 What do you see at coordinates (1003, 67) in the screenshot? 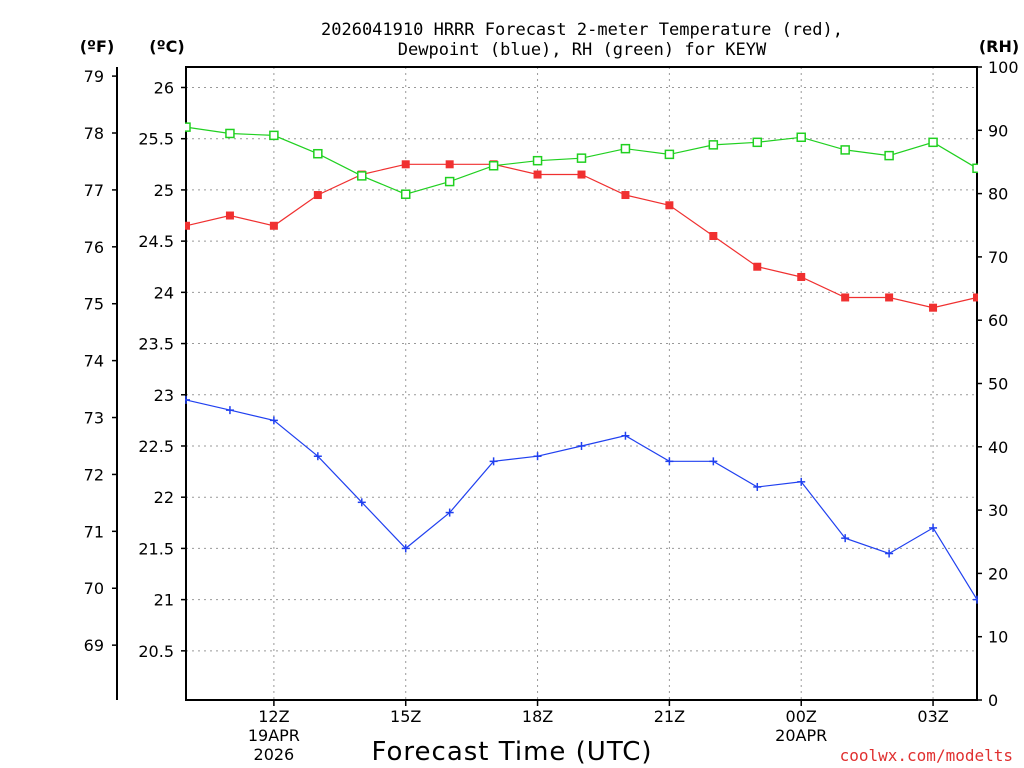
I see `rh-tick-label: 100` at bounding box center [1003, 67].